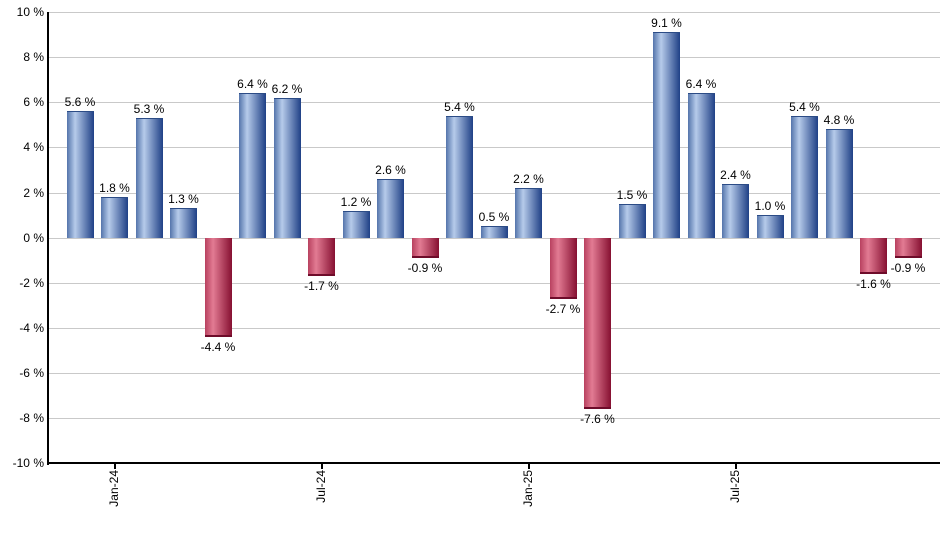 The width and height of the screenshot is (940, 550). I want to click on bar-value-label: 5.6 %, so click(80, 102).